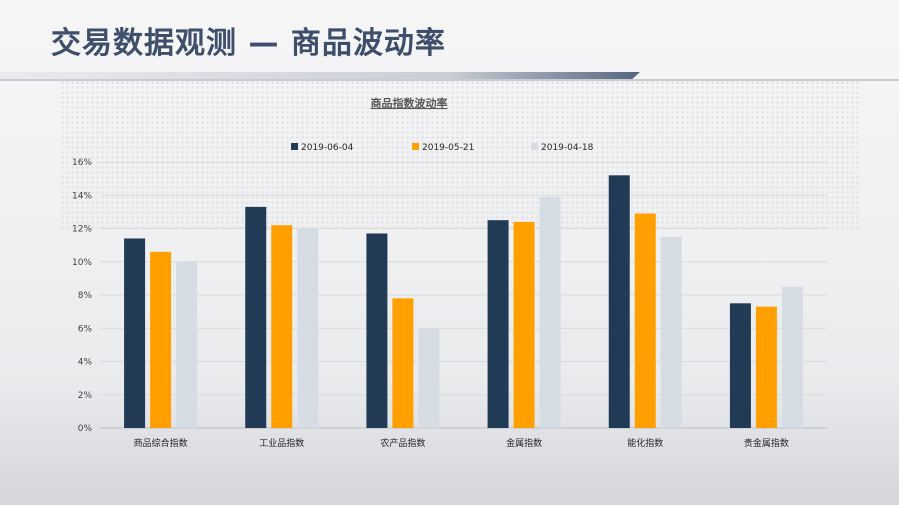  Describe the element at coordinates (327, 148) in the screenshot. I see `legend-label: 2019-06-04` at that location.